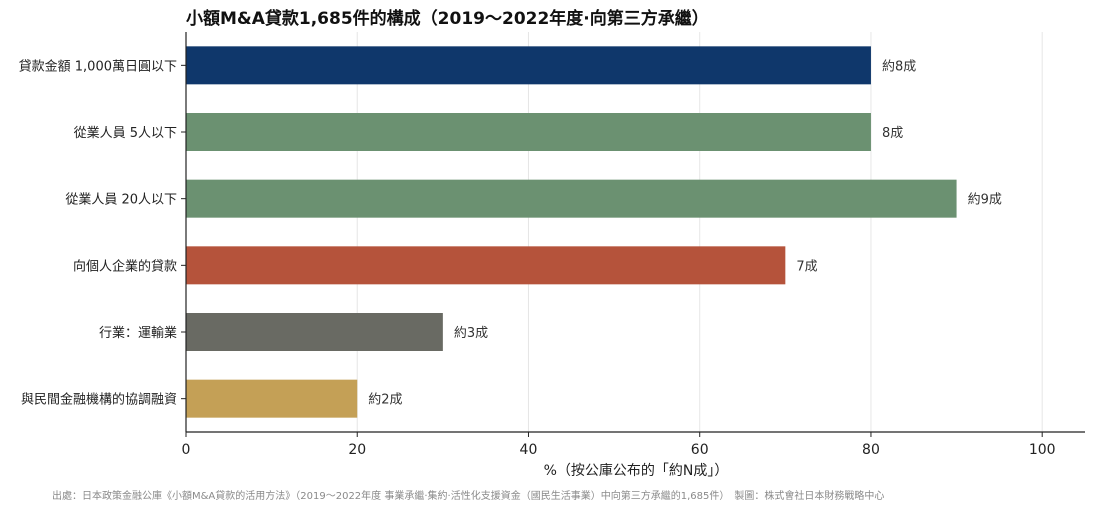 The height and width of the screenshot is (513, 1095). Describe the element at coordinates (892, 133) in the screenshot. I see `data-label: 8成` at that location.